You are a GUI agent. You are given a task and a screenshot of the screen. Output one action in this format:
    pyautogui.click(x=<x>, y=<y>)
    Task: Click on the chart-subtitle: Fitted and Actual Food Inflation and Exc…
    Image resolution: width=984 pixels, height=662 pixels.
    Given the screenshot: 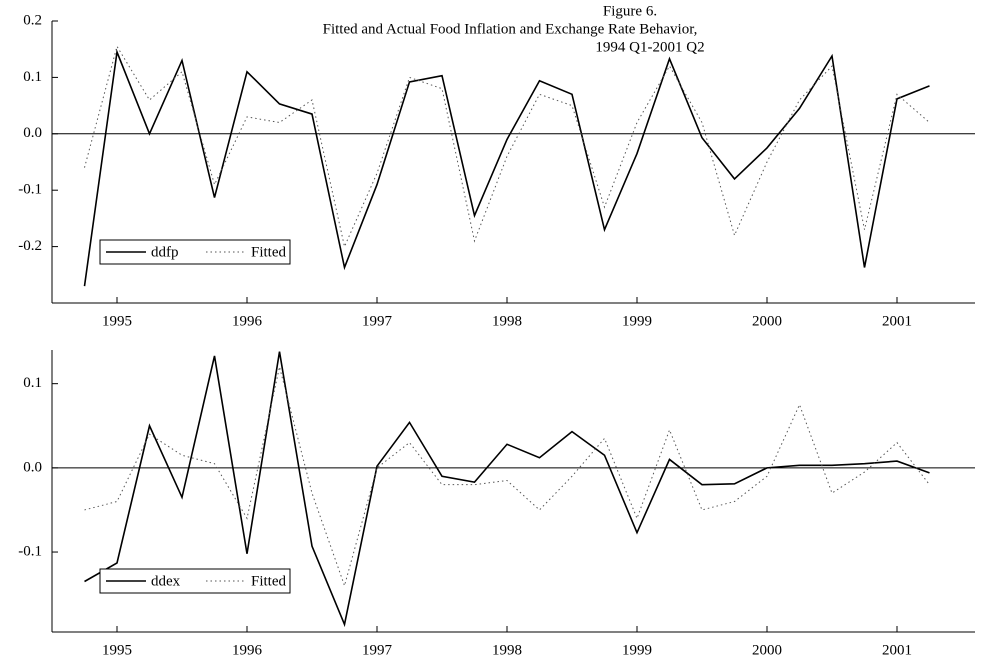 What is the action you would take?
    pyautogui.click(x=510, y=29)
    